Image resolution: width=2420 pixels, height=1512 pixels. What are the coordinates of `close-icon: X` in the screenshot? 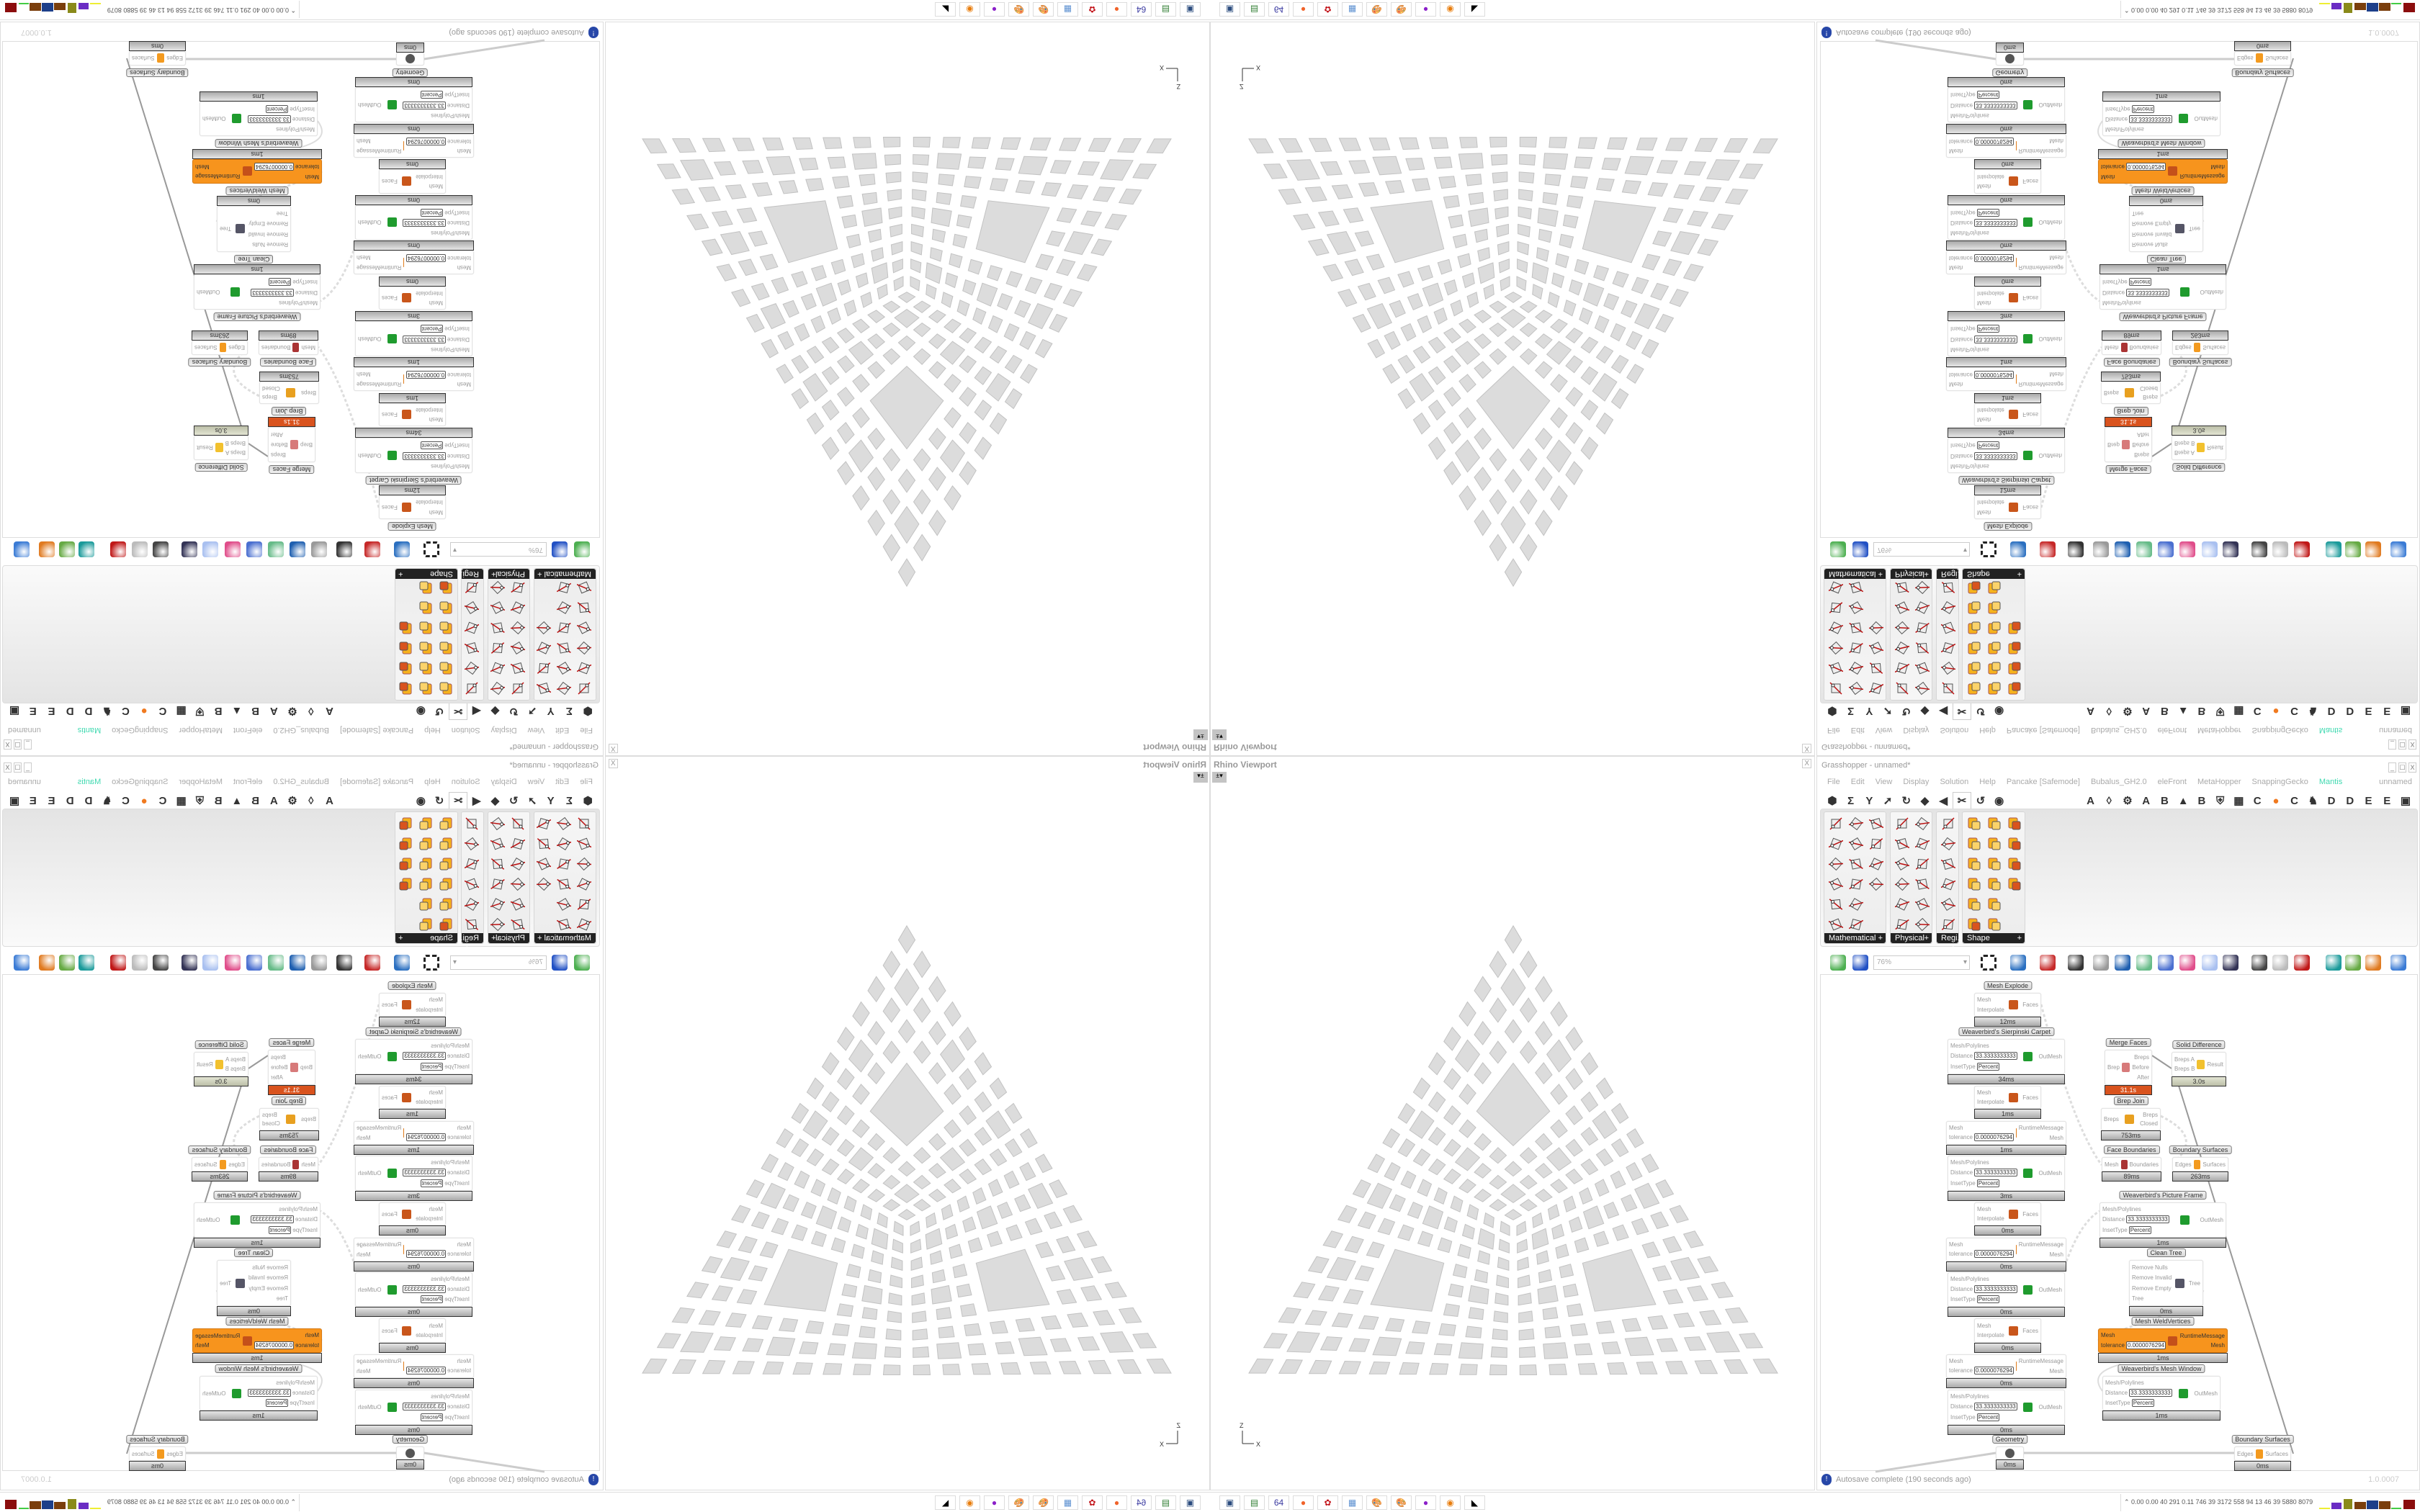 It's located at (613, 748).